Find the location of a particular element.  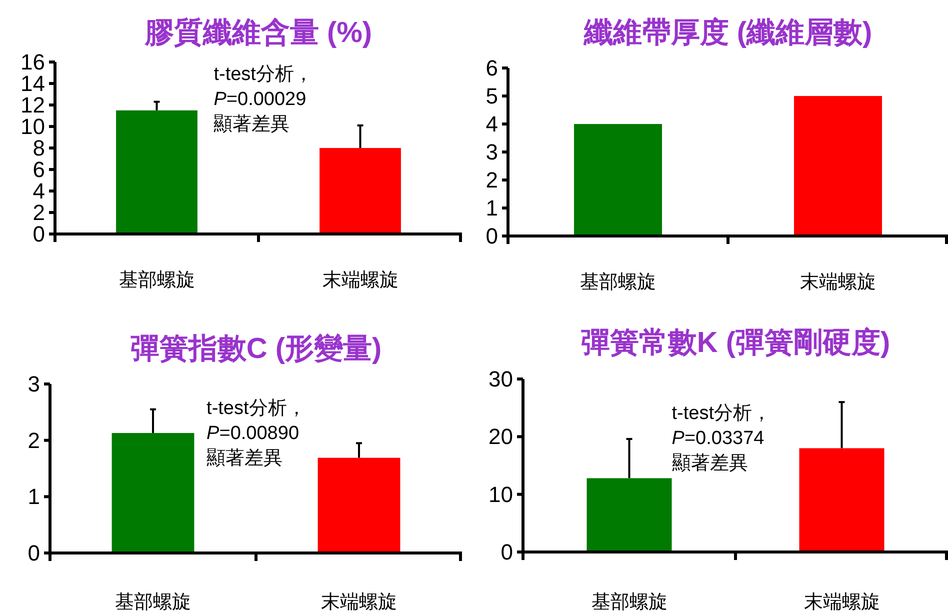

y-tick-label: 4 is located at coordinates (492, 124).